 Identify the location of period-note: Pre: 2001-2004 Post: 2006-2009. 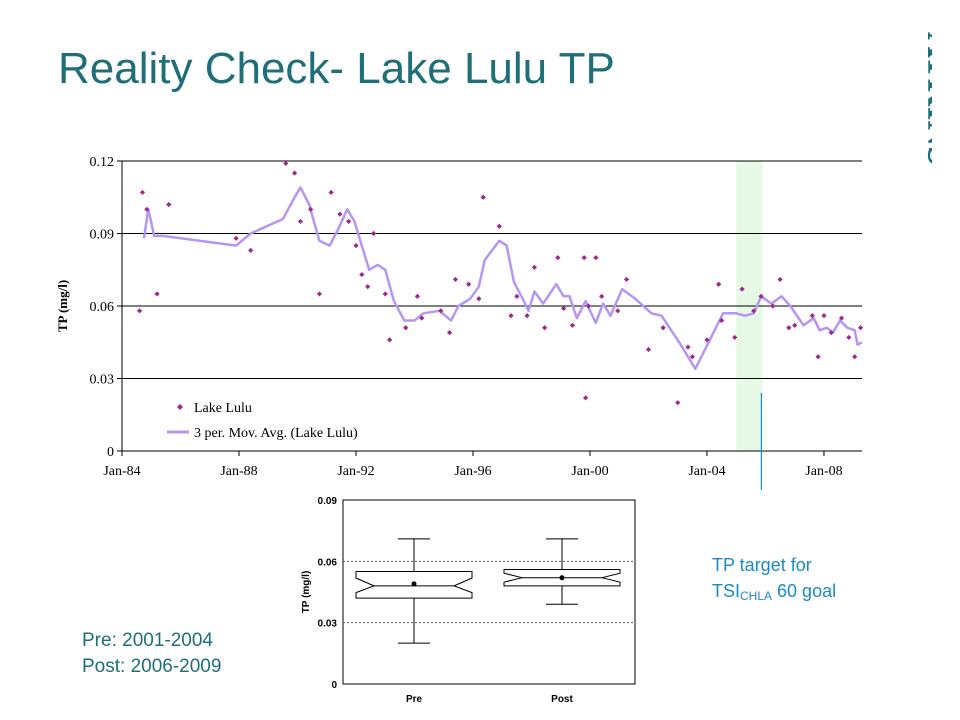
(151, 654).